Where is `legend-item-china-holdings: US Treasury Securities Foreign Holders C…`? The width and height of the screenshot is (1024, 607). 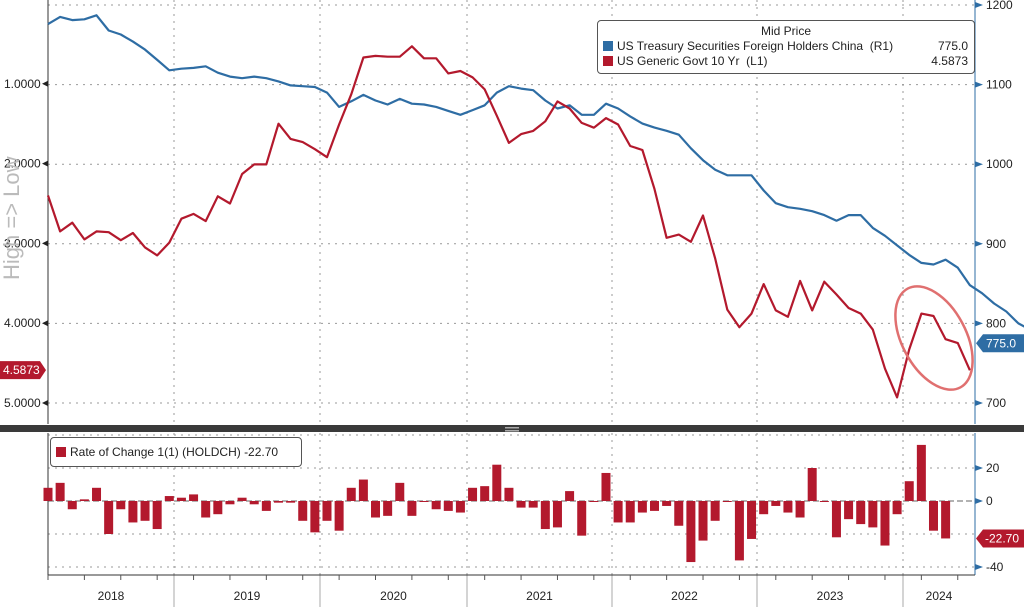
legend-item-china-holdings: US Treasury Securities Foreign Holders C… is located at coordinates (786, 45).